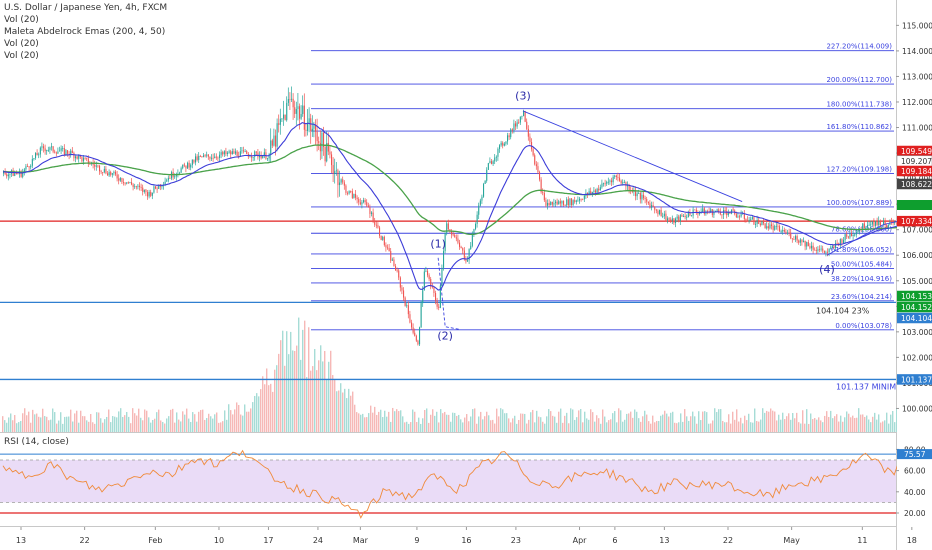  Describe the element at coordinates (917, 51) in the screenshot. I see `y-tick-label: 114.000` at that location.